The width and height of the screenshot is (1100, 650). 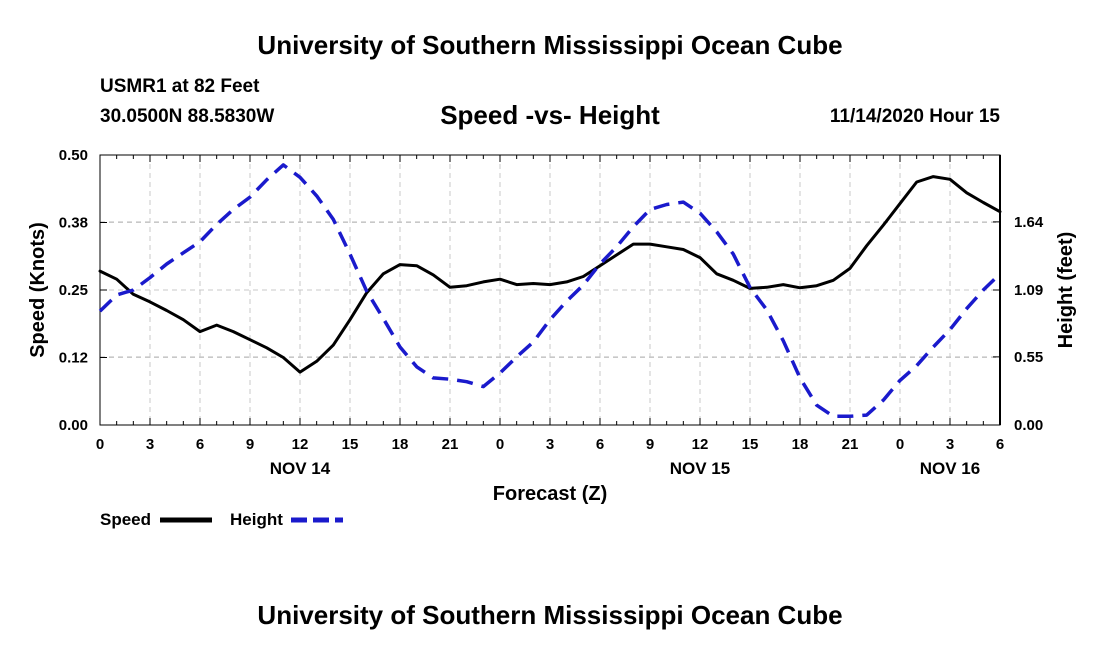 What do you see at coordinates (1028, 357) in the screenshot?
I see `y2-tick-label: 0.55` at bounding box center [1028, 357].